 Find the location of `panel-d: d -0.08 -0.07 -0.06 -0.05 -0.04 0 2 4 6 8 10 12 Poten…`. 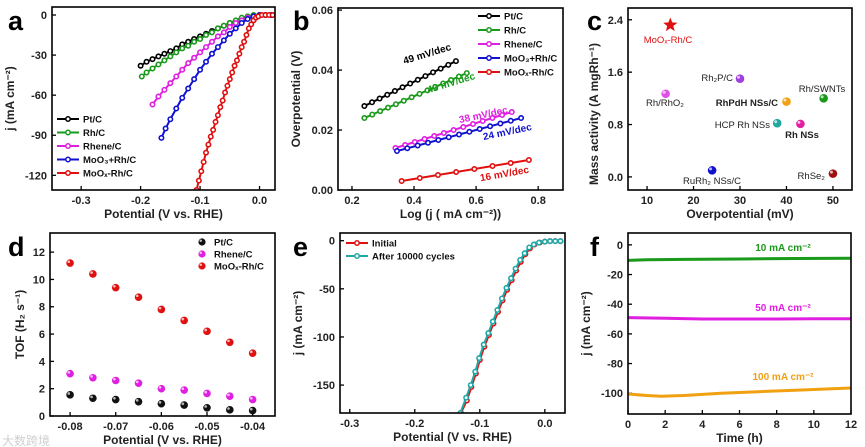

panel-d: d -0.08 -0.07 -0.06 -0.05 -0.04 0 2 4 6 8 10 12 Poten… is located at coordinates (142, 339).